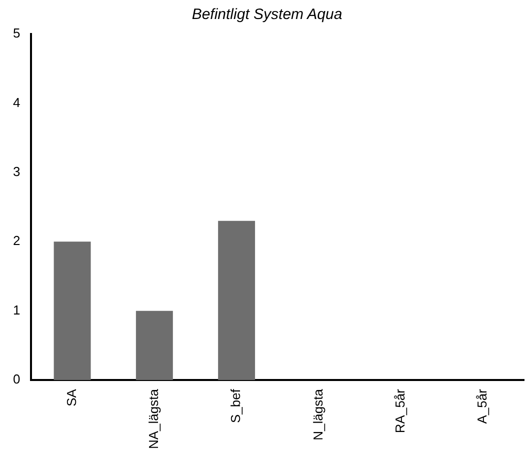 The height and width of the screenshot is (456, 526). What do you see at coordinates (16, 171) in the screenshot?
I see `y-tick-label: 3` at bounding box center [16, 171].